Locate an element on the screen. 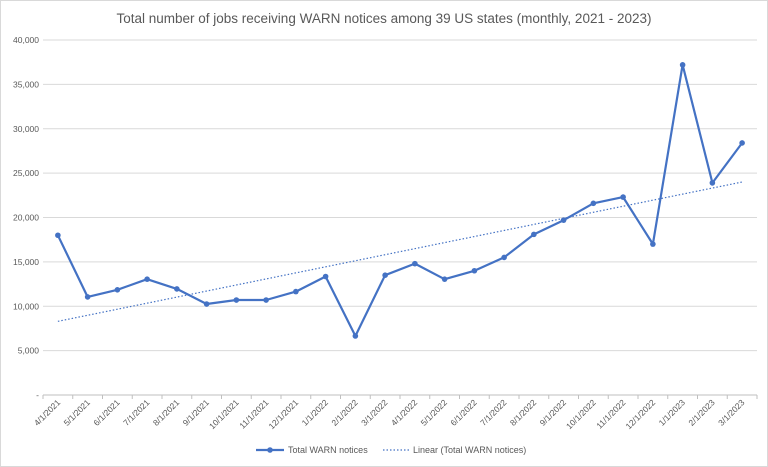 The width and height of the screenshot is (768, 467). x-tick-label: 4/1/2021 is located at coordinates (47, 412).